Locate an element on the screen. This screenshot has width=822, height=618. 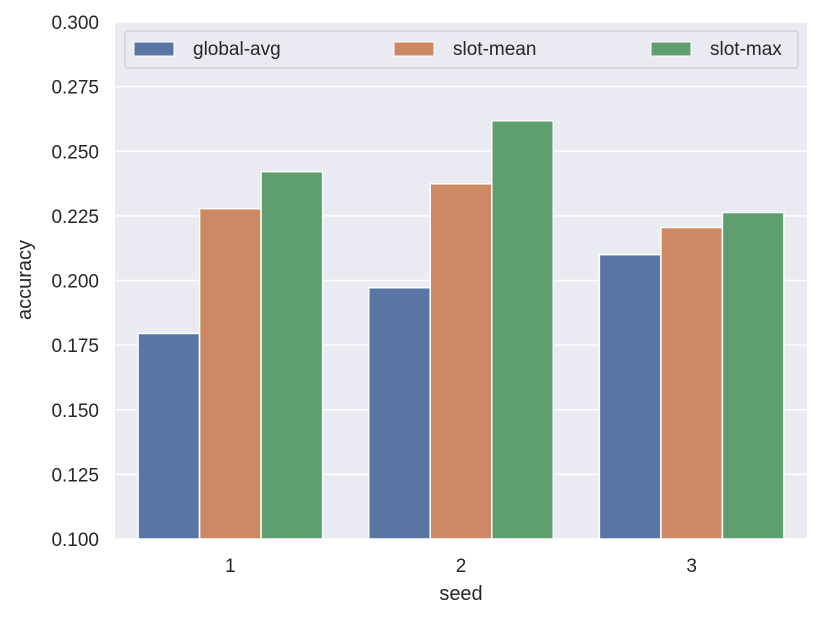
legend: global-avg slot-mean slot-max is located at coordinates (461, 49).